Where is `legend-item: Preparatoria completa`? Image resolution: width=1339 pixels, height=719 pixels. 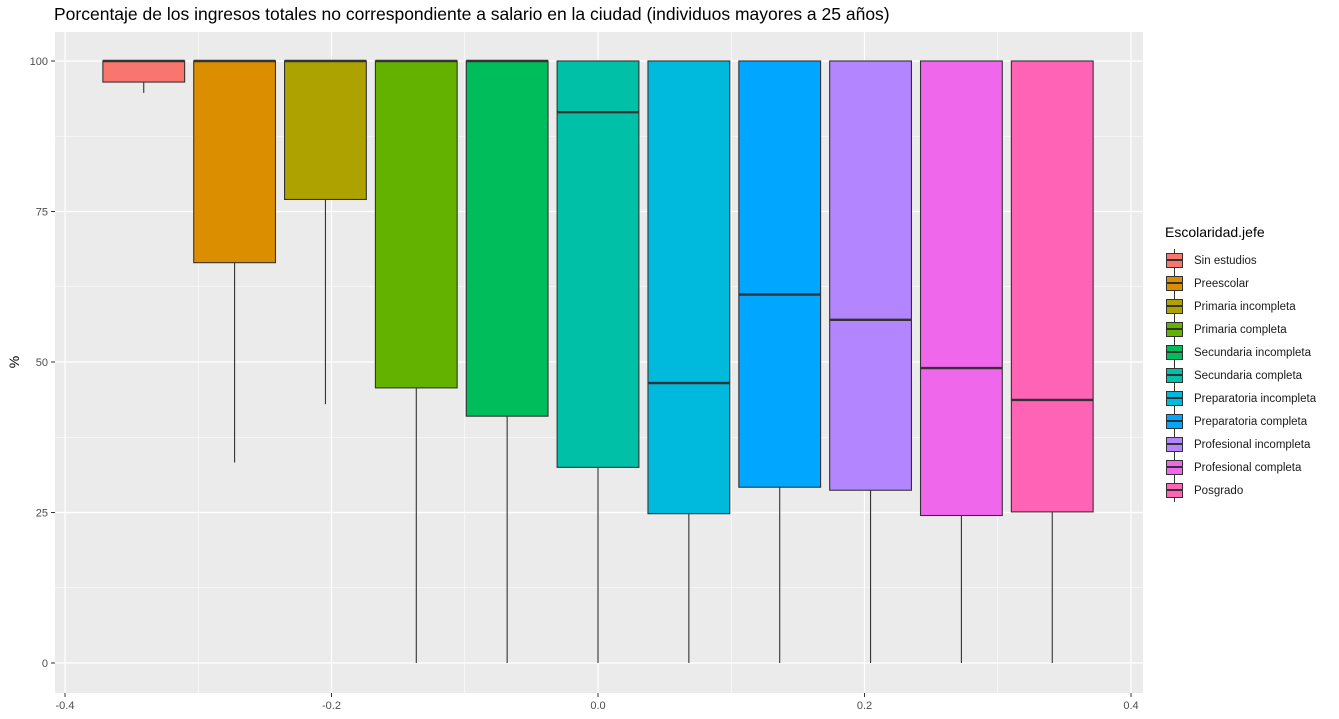 legend-item: Preparatoria completa is located at coordinates (1240, 421).